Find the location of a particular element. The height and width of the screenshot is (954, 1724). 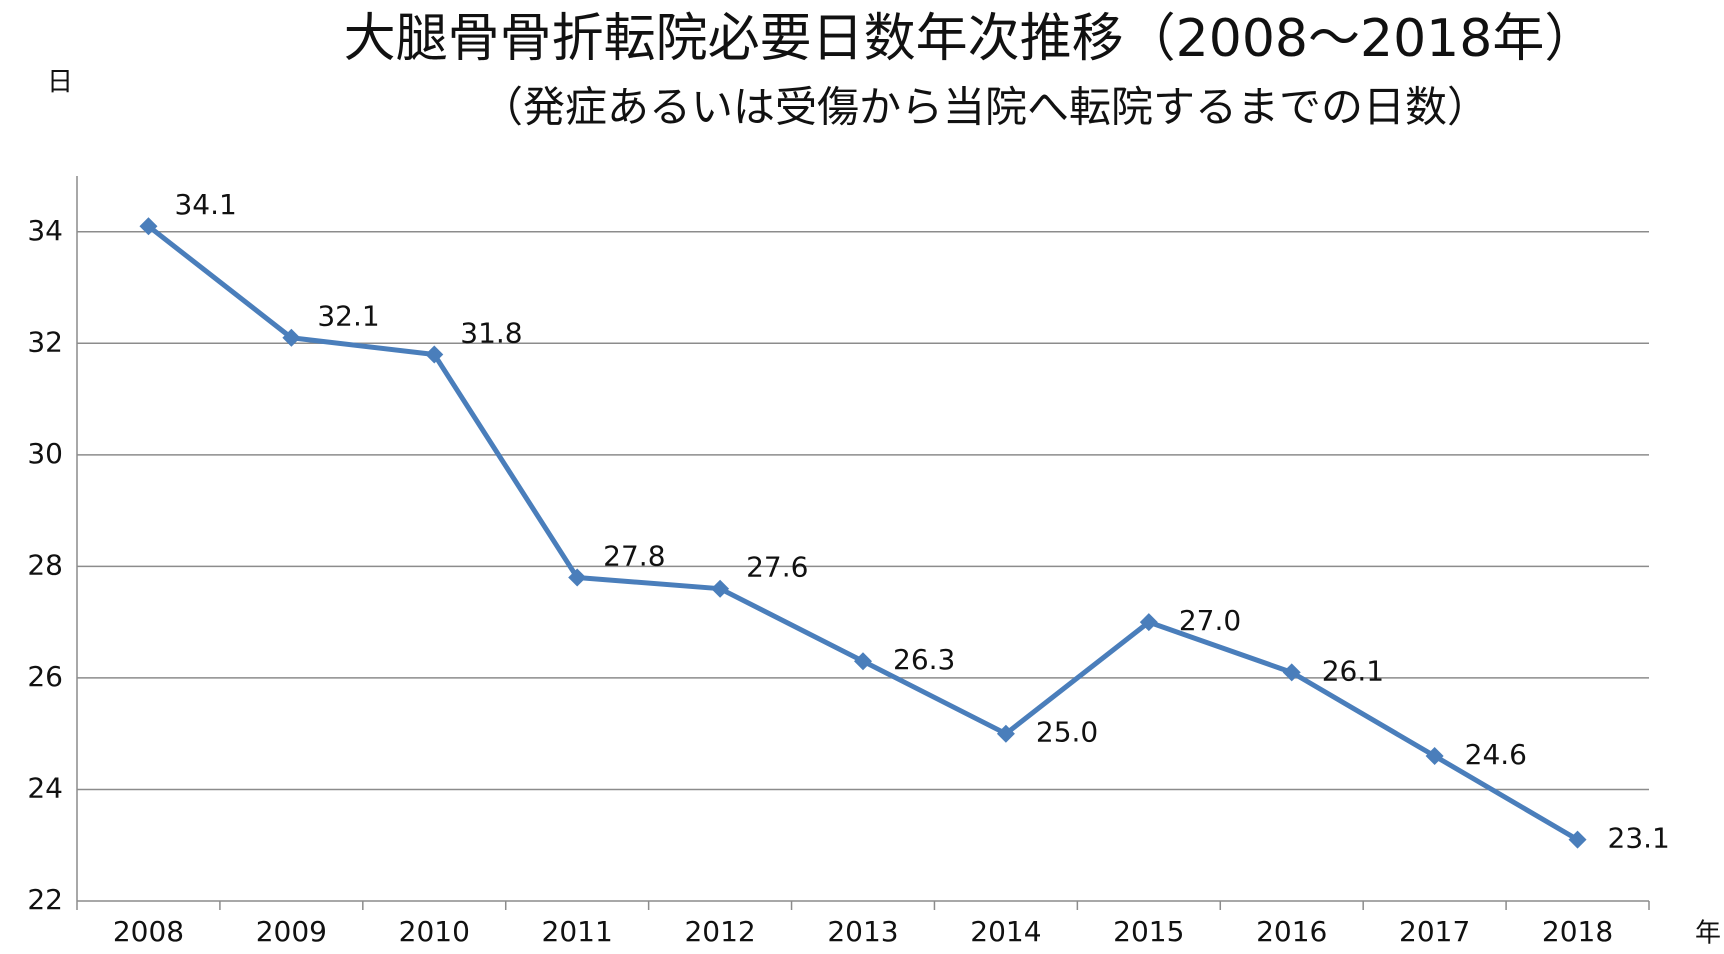

chart-subtitle: （発症あるいは受傷から当院へ転院するまでの日数） is located at coordinates (985, 107).